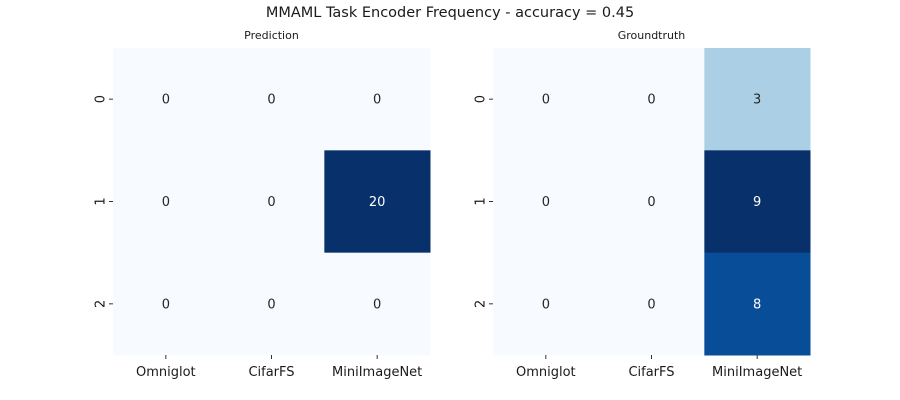 This screenshot has width=900, height=400. Describe the element at coordinates (271, 35) in the screenshot. I see `heatmap-title: Prediction` at that location.